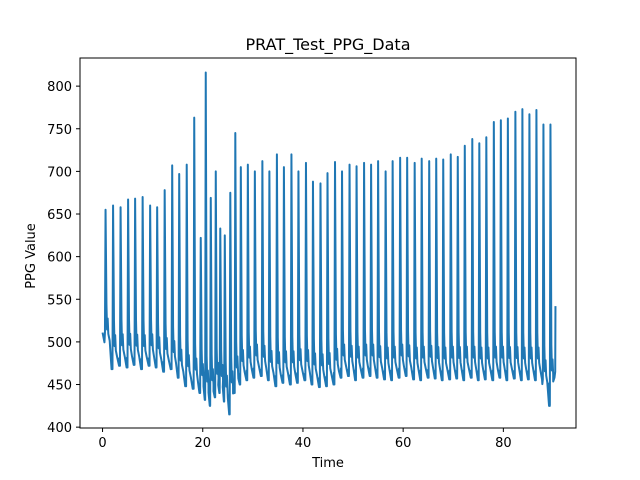  Describe the element at coordinates (59, 87) in the screenshot. I see `y-tick-label: 800` at that location.